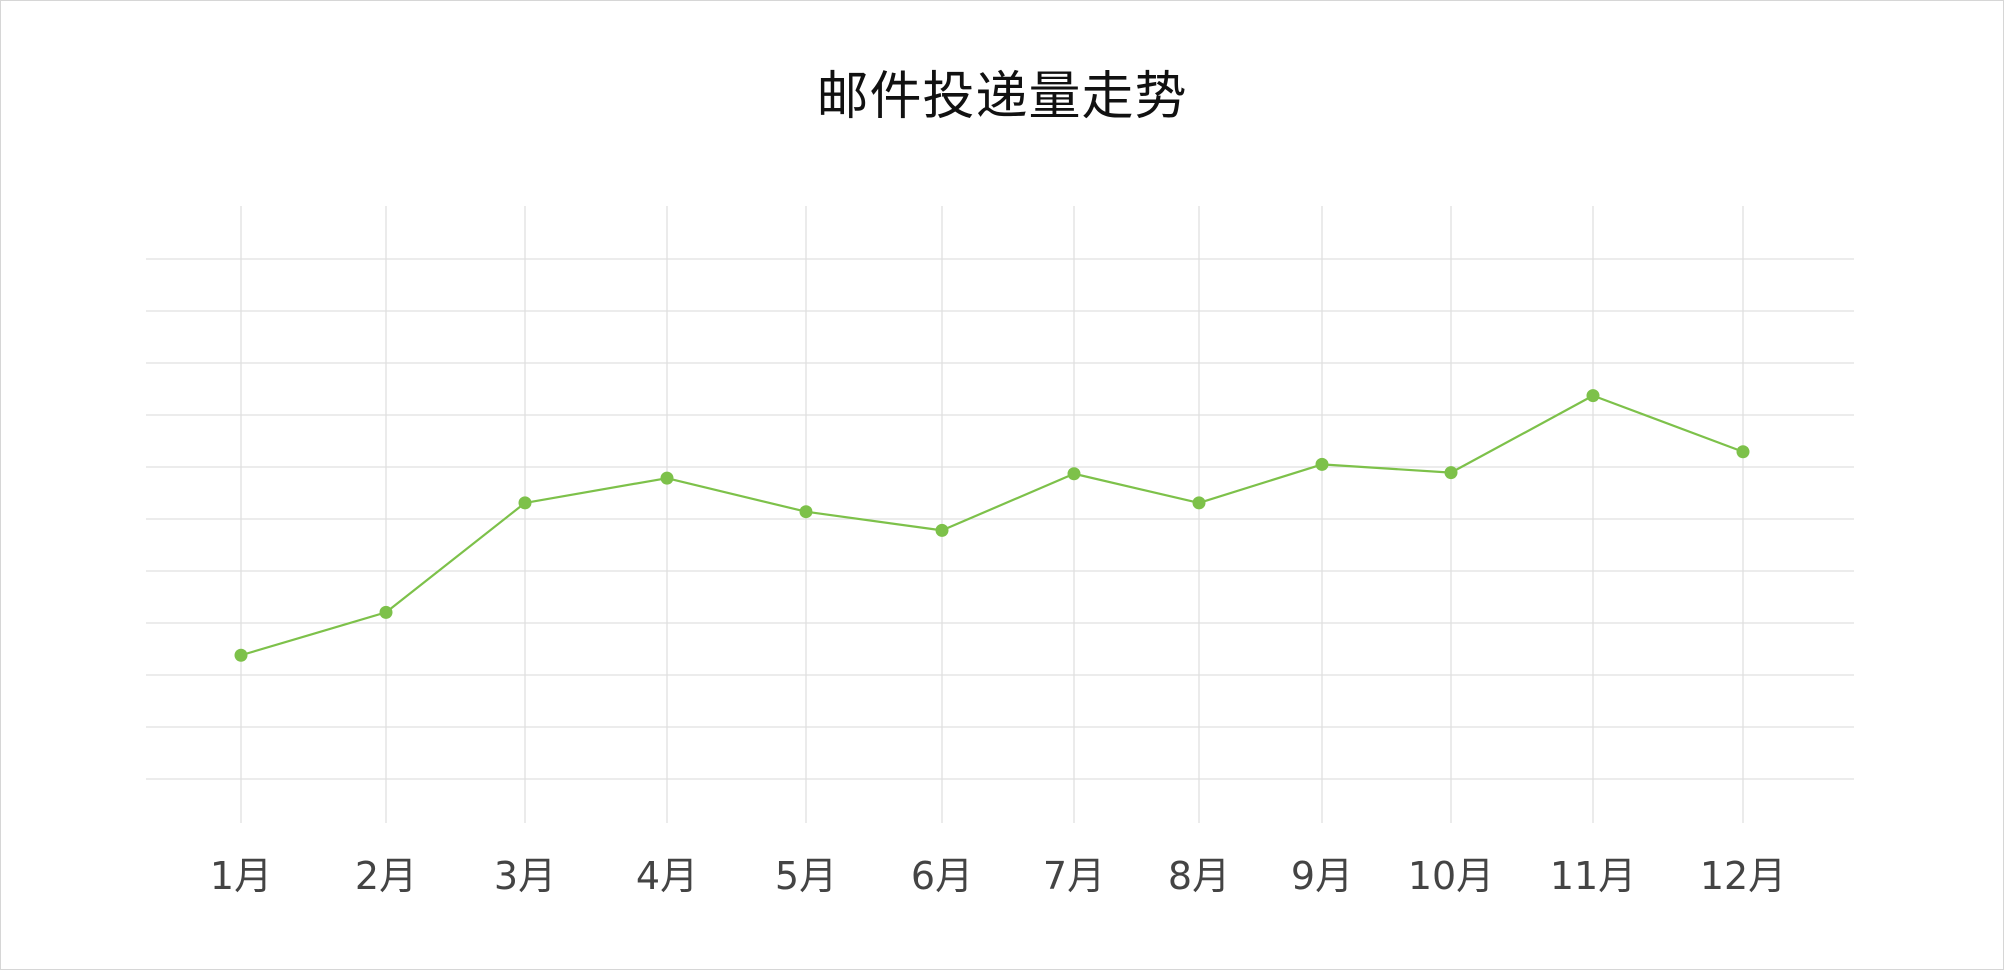 The width and height of the screenshot is (2004, 970). What do you see at coordinates (667, 876) in the screenshot?
I see `x-tick-label: 4月` at bounding box center [667, 876].